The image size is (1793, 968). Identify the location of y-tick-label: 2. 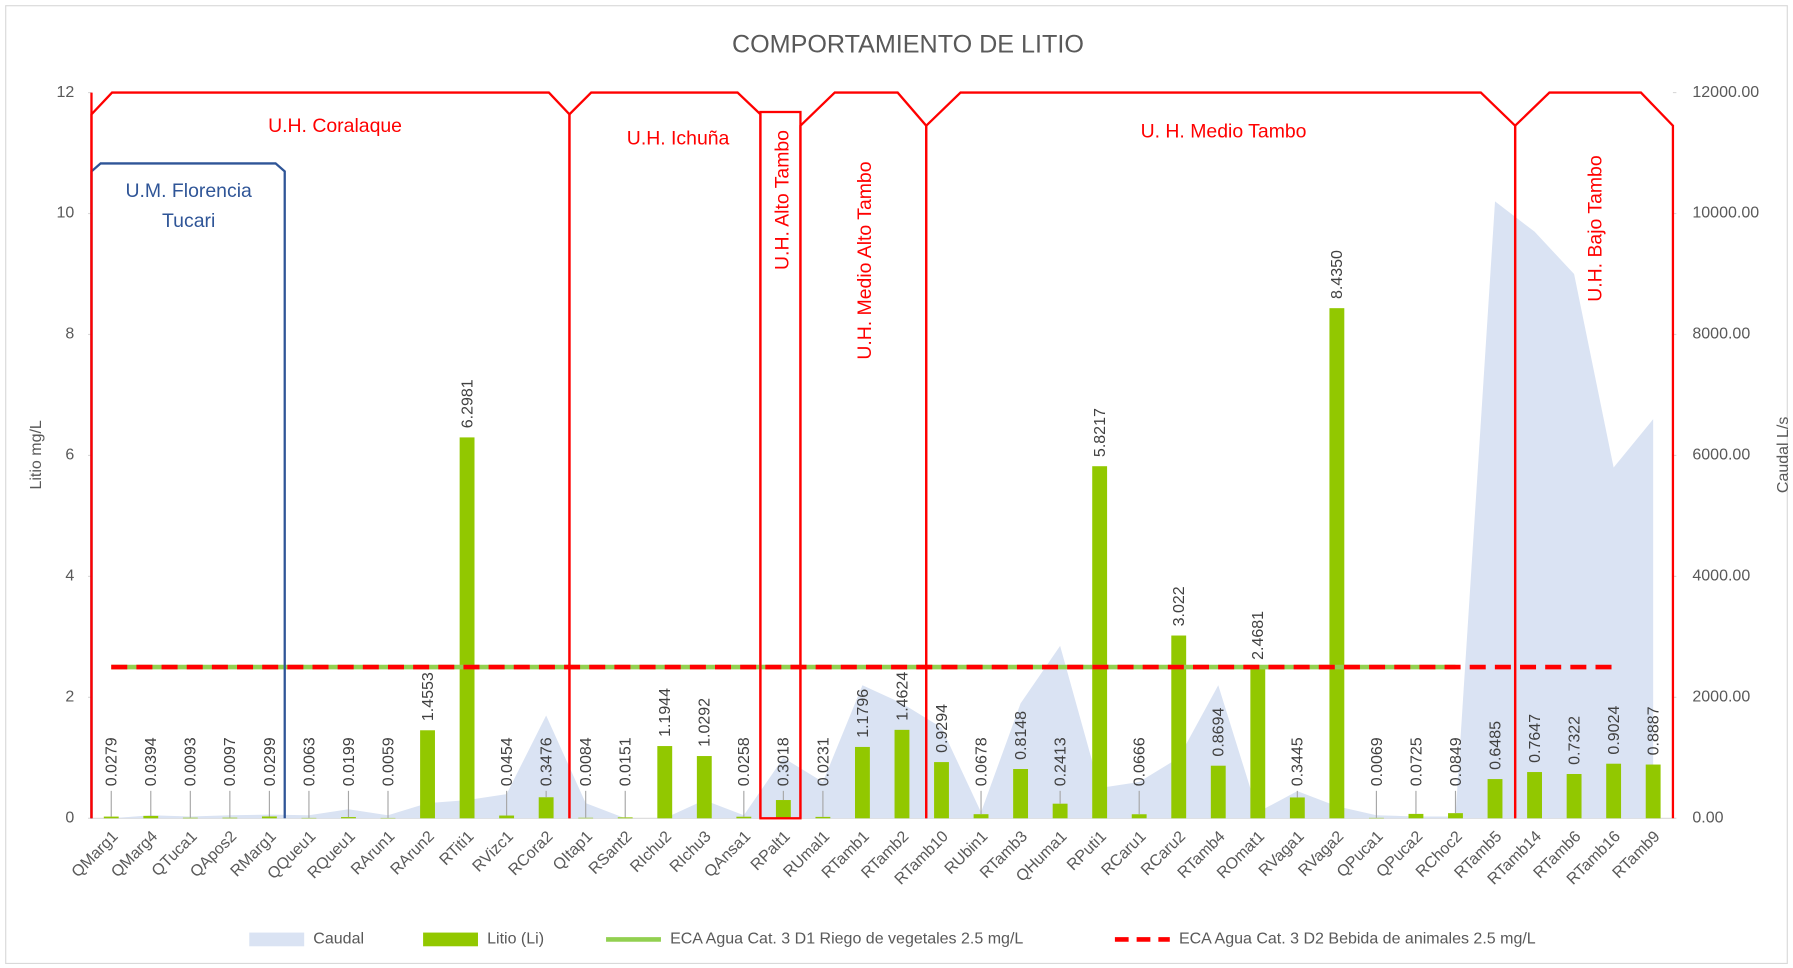
(69, 697).